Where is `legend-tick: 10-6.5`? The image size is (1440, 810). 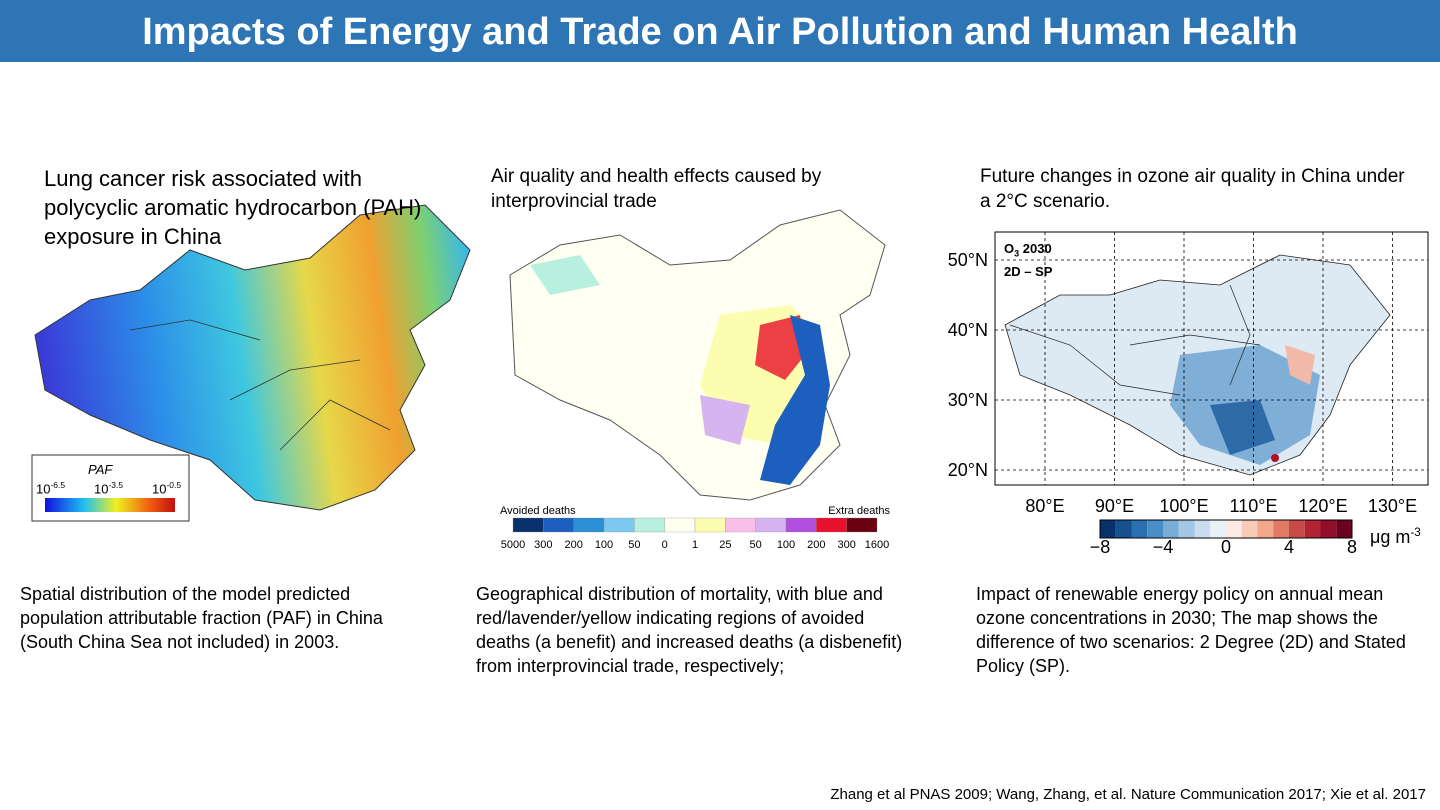 legend-tick: 10-6.5 is located at coordinates (50, 488).